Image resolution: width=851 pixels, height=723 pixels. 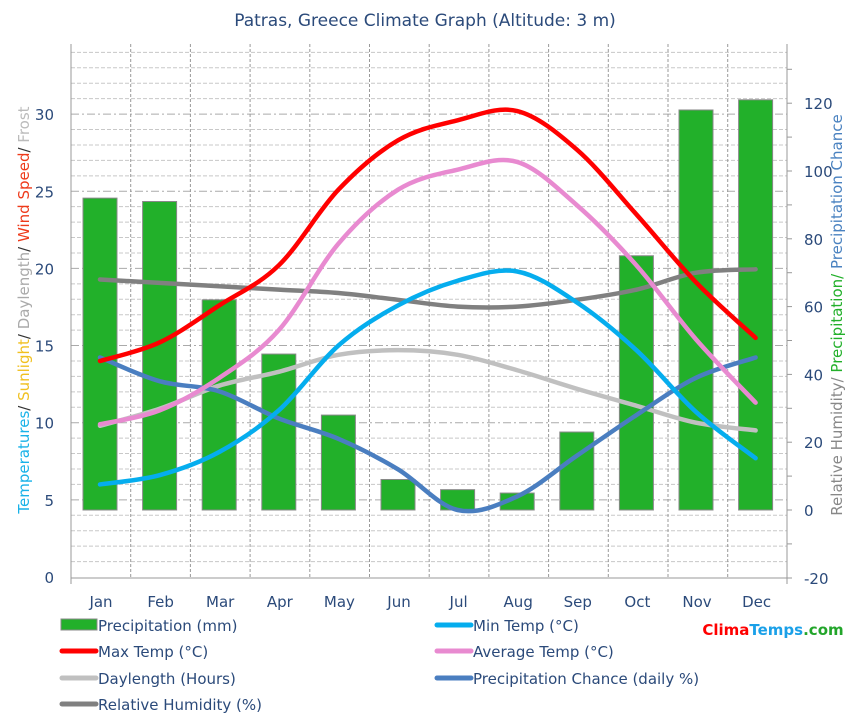 What do you see at coordinates (696, 602) in the screenshot?
I see `x-tick-label: Nov` at bounding box center [696, 602].